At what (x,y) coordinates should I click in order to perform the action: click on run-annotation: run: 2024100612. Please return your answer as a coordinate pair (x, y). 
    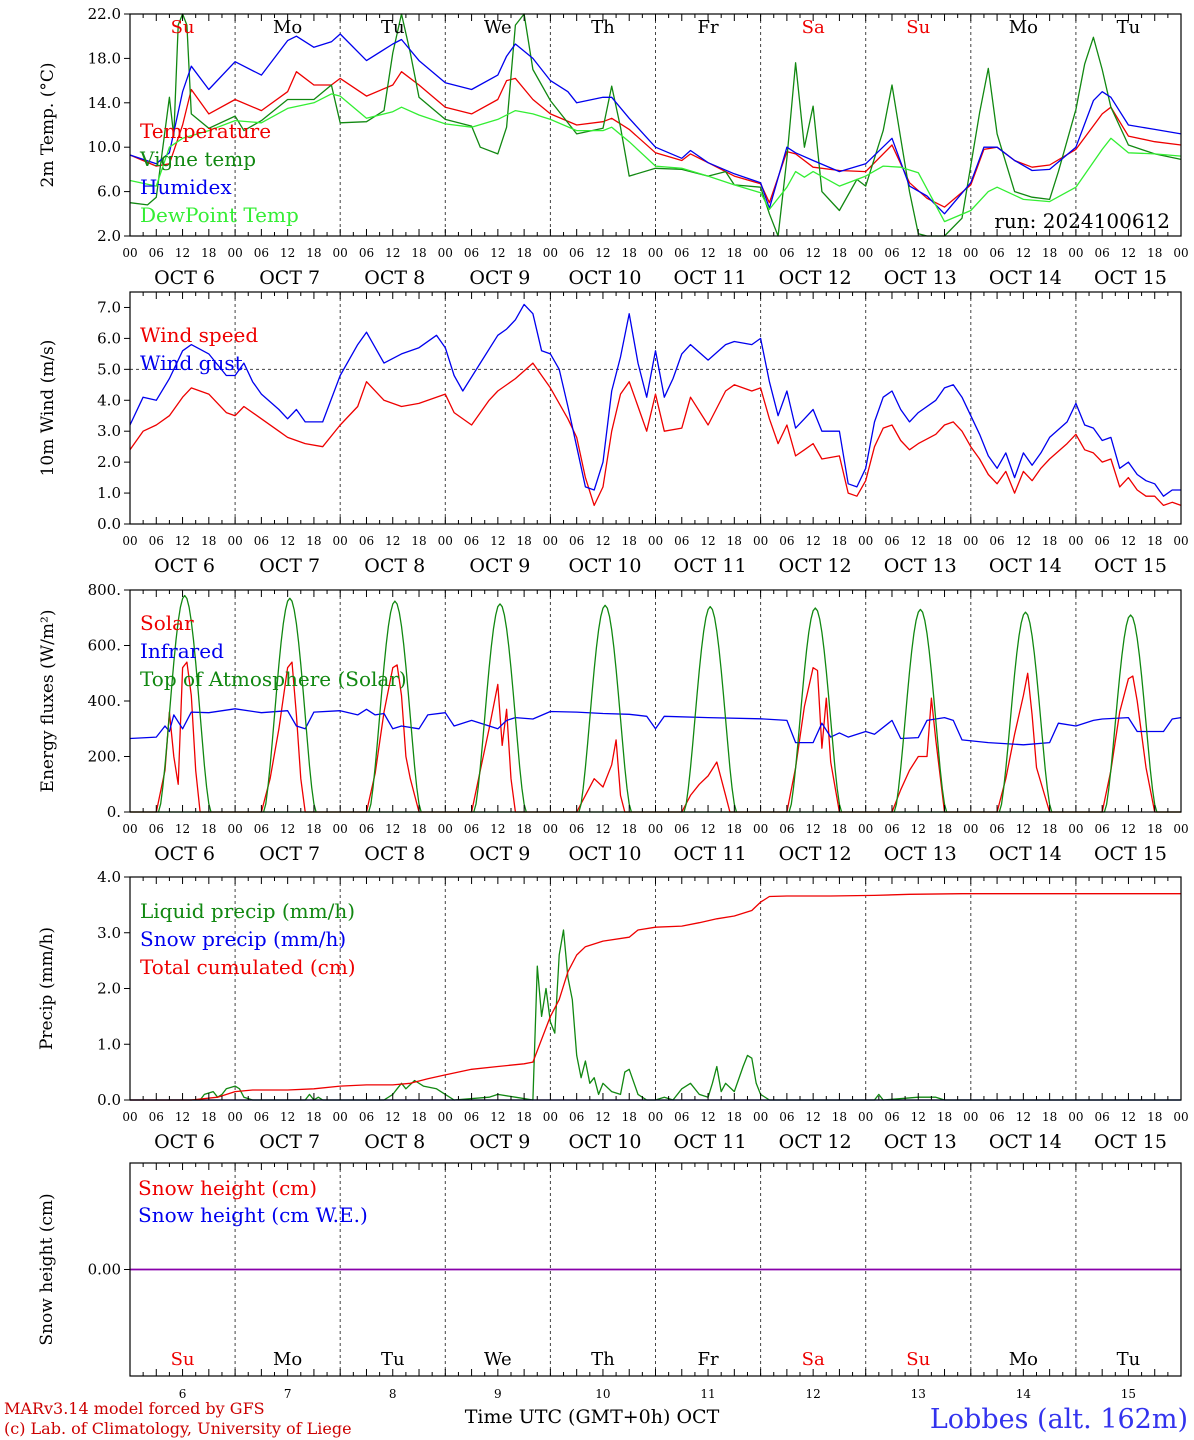
    Looking at the image, I should click on (1082, 221).